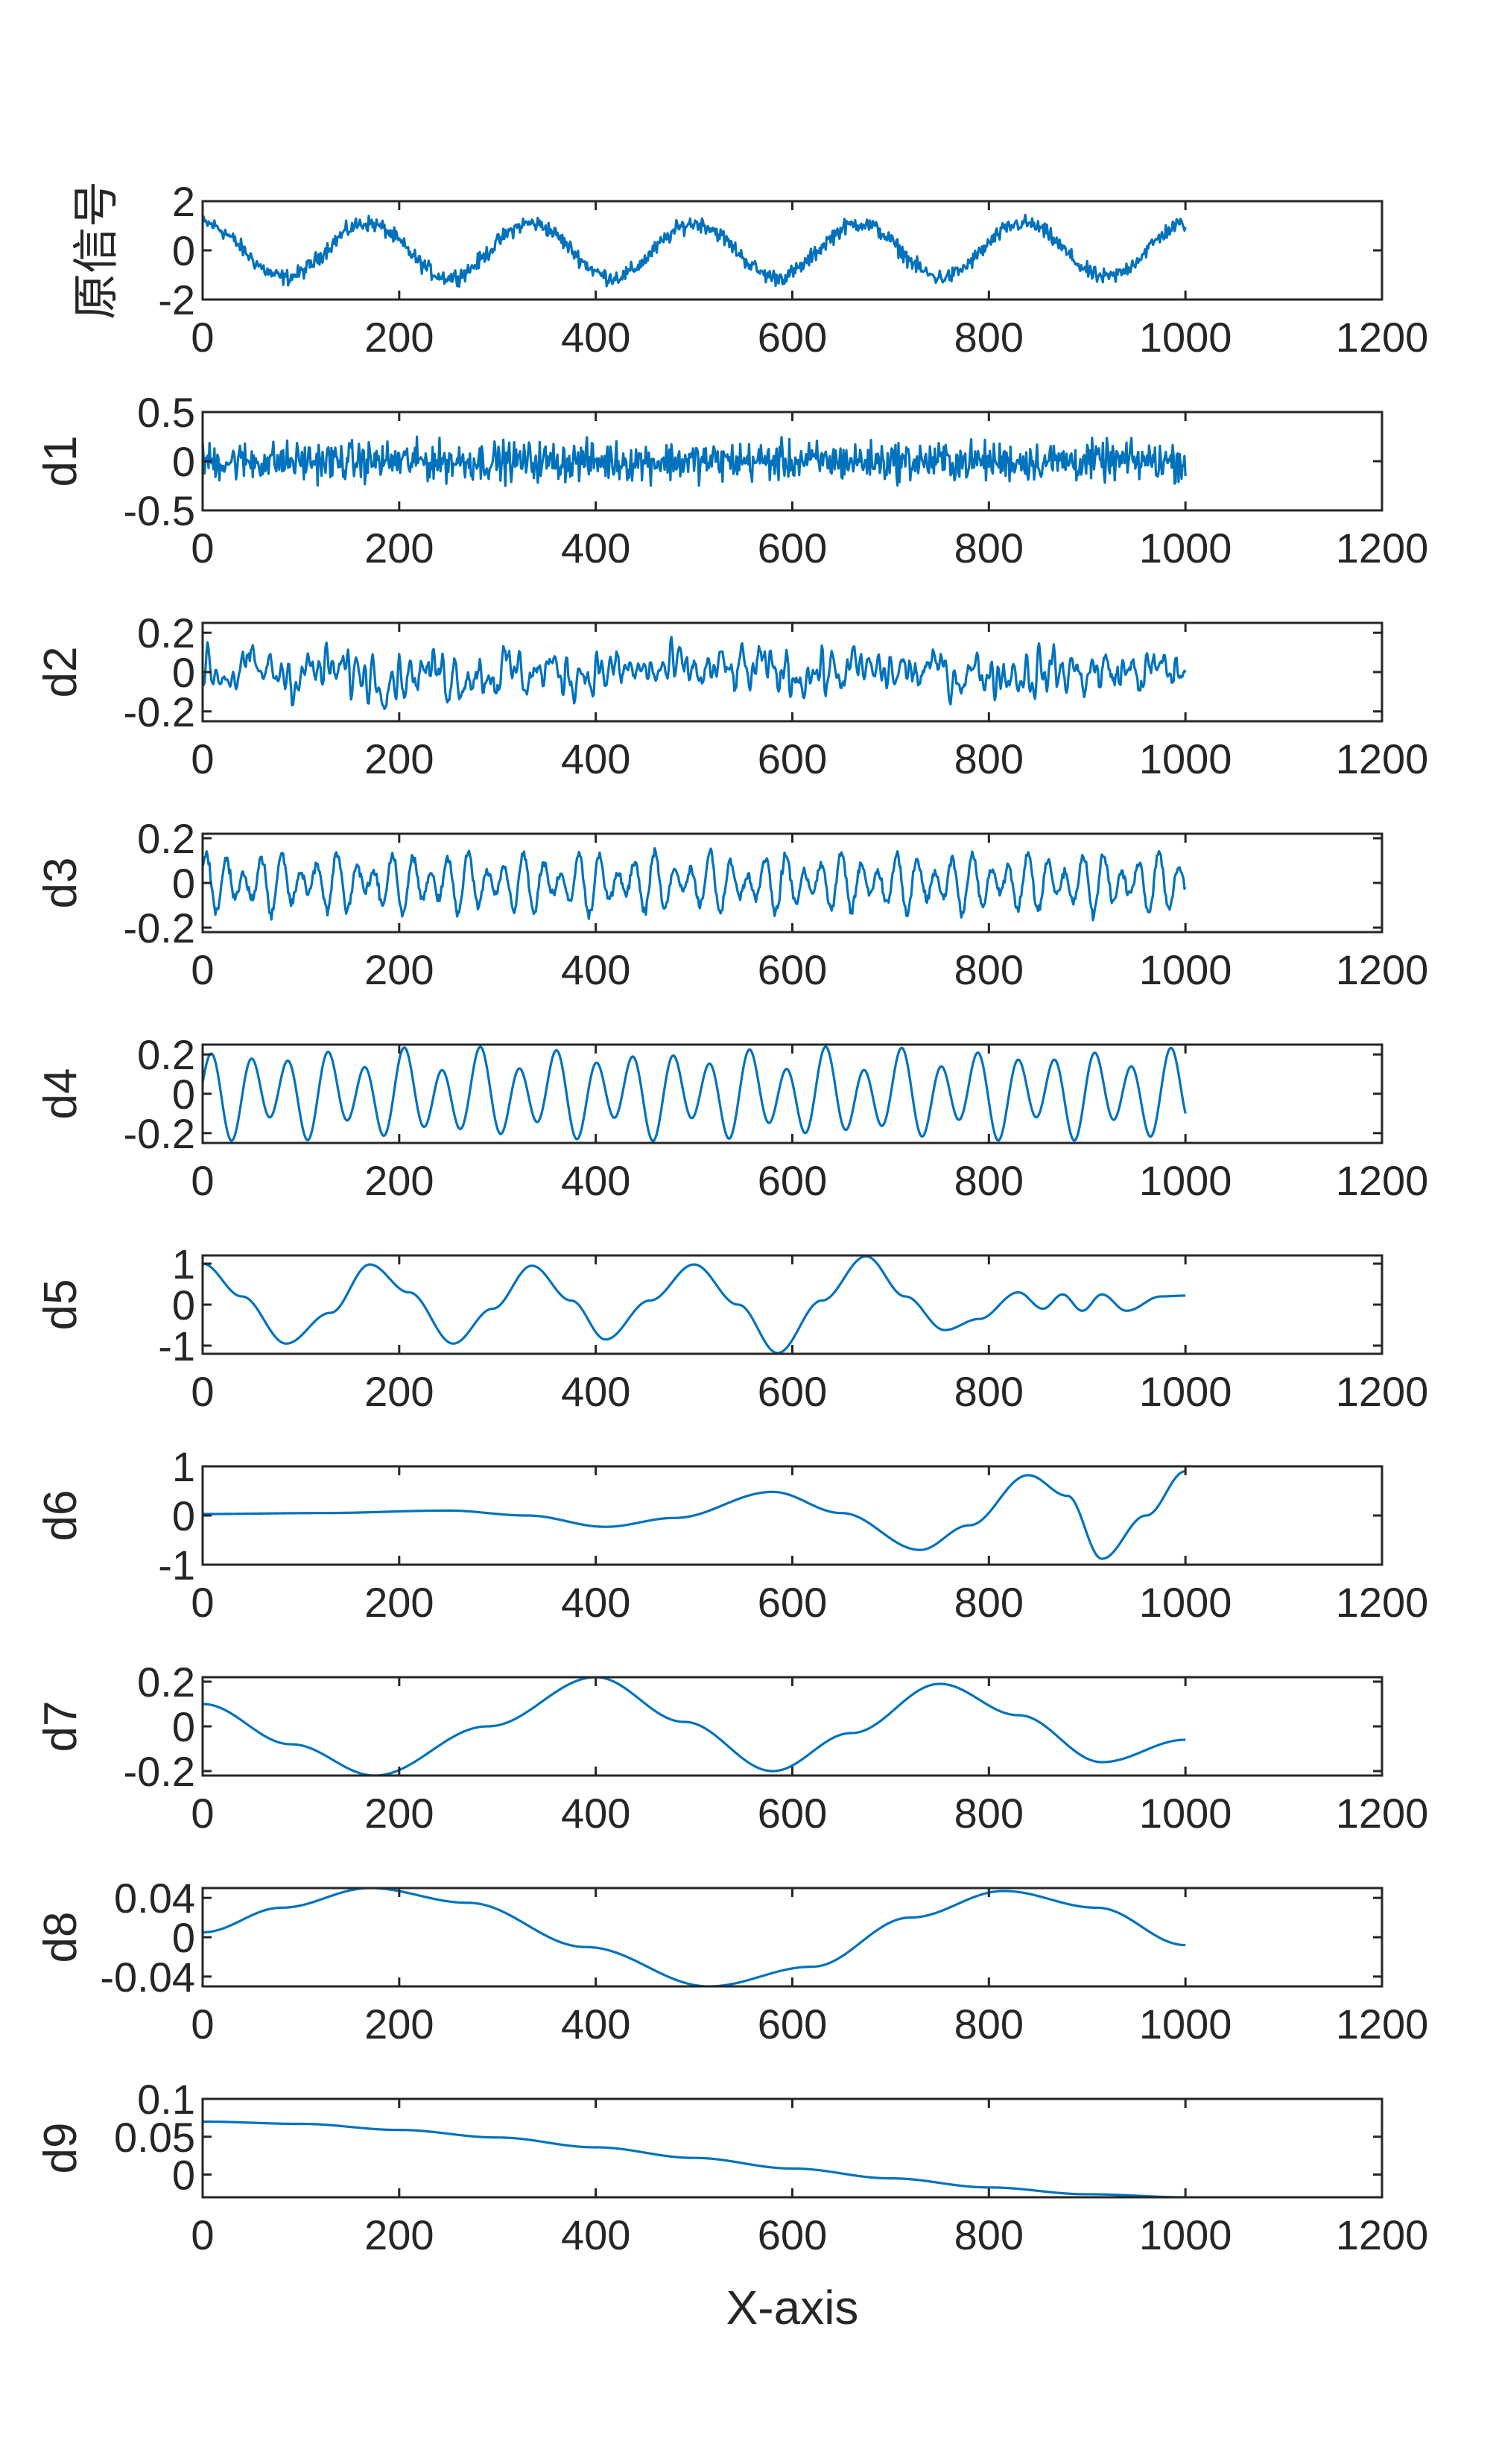  What do you see at coordinates (60, 461) in the screenshot?
I see `y-axis-label: d1` at bounding box center [60, 461].